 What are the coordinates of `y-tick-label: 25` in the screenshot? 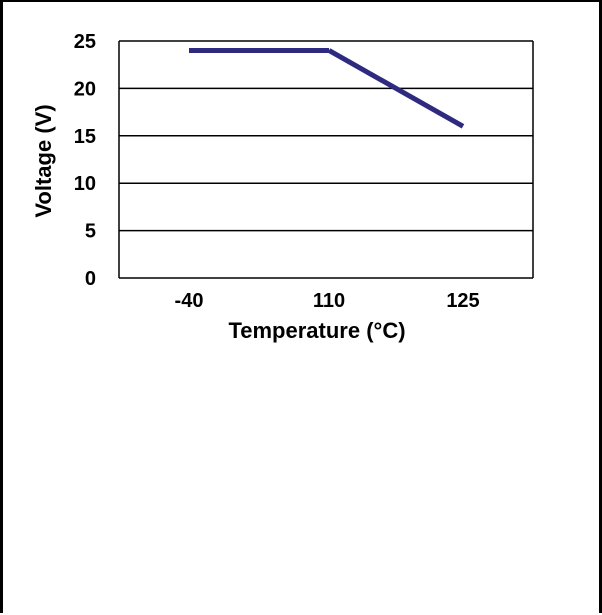 It's located at (85, 42).